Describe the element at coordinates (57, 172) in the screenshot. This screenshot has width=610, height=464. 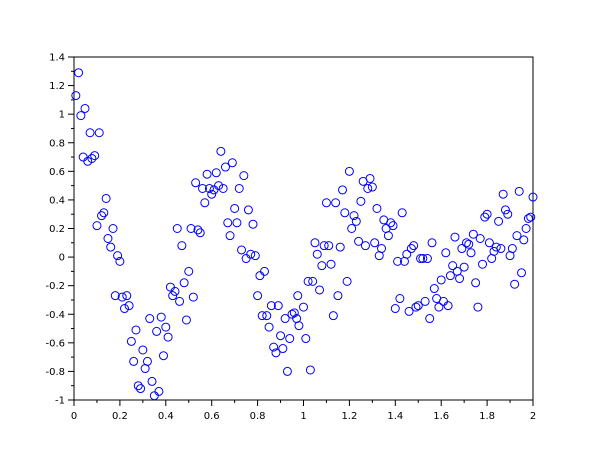
I see `y-tick-label: 0.6` at that location.